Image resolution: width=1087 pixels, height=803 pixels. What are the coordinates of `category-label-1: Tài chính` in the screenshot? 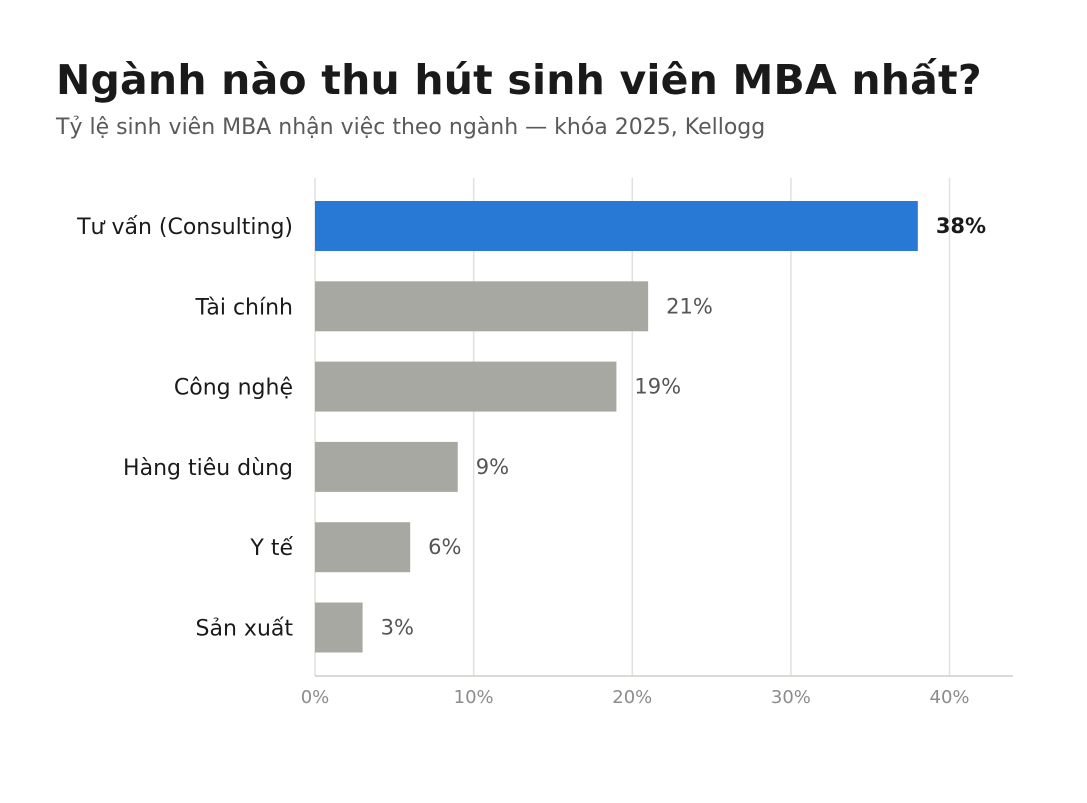 It's located at (244, 307).